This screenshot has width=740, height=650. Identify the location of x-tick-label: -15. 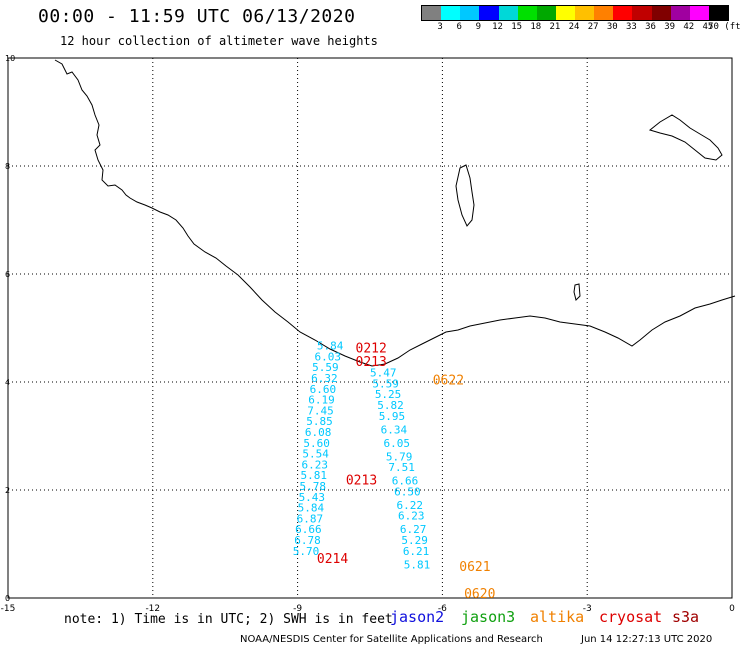
(8, 609).